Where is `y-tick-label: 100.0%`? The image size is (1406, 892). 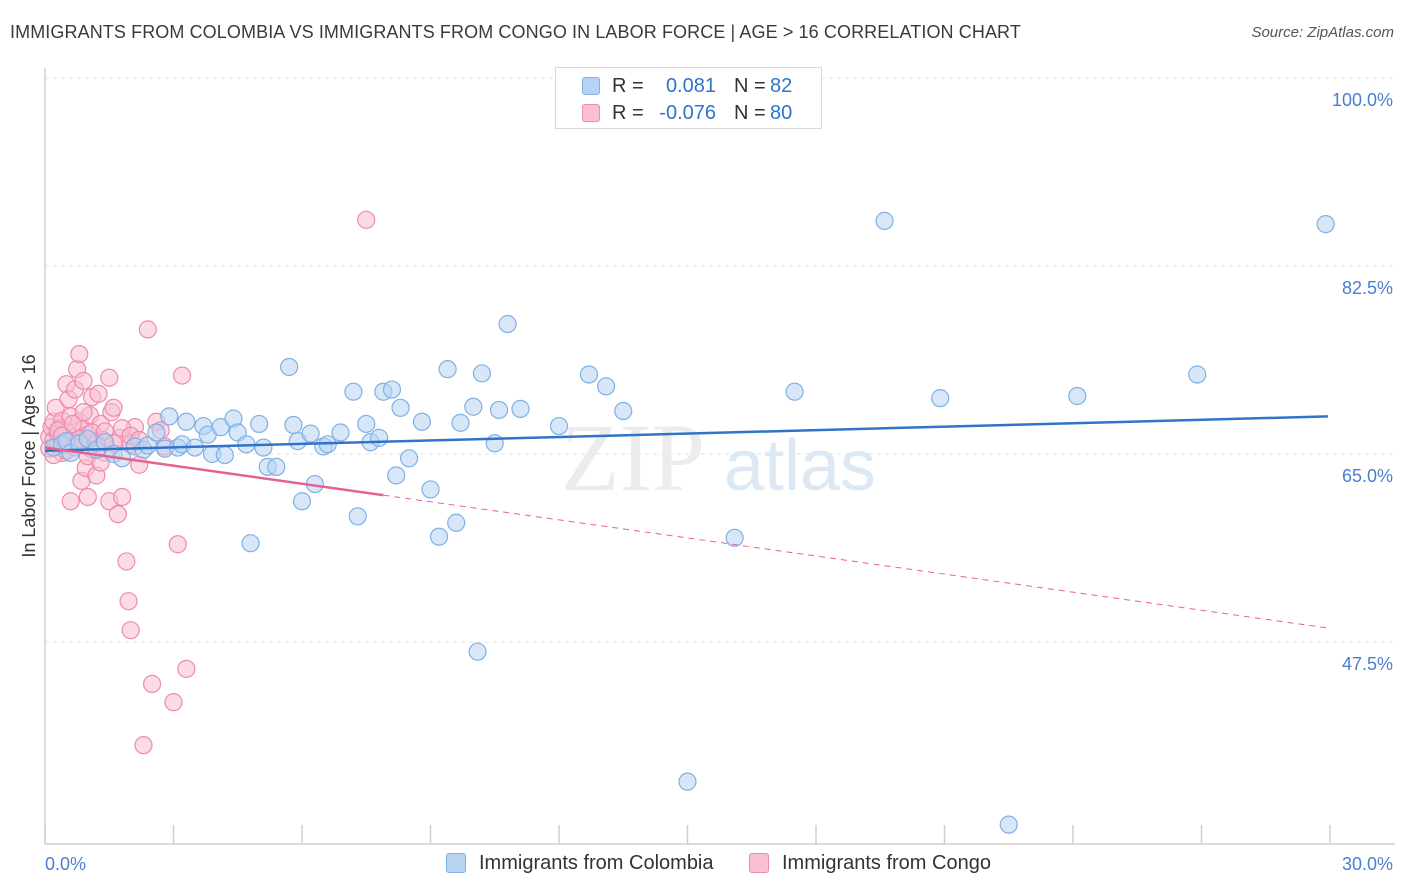 y-tick-label: 100.0% is located at coordinates (1362, 100).